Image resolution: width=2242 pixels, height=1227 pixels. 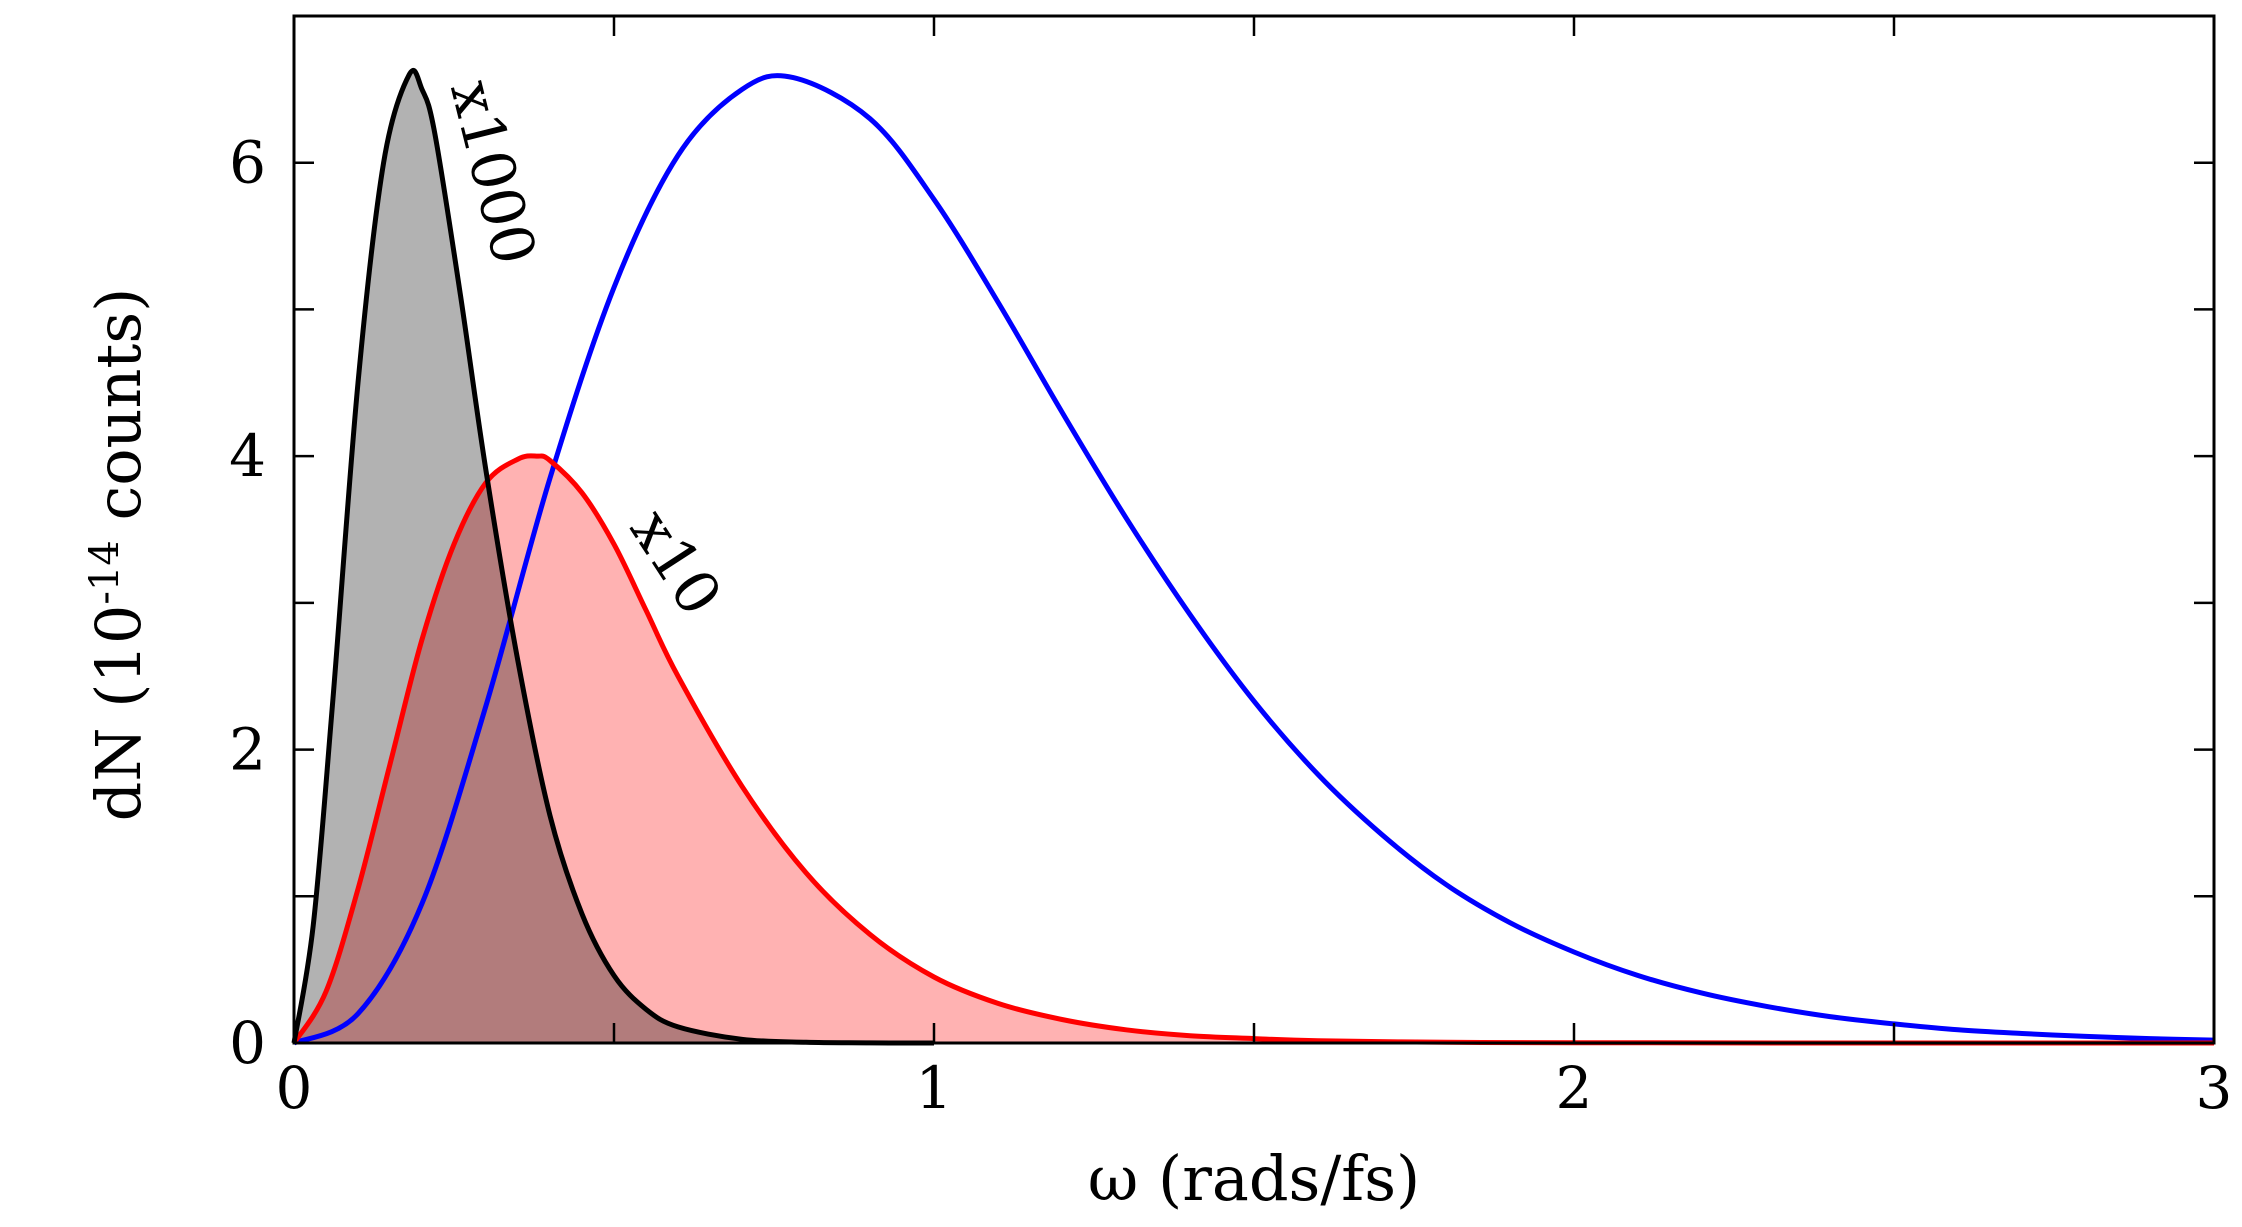 What do you see at coordinates (247, 1043) in the screenshot?
I see `y-tick-label: 0` at bounding box center [247, 1043].